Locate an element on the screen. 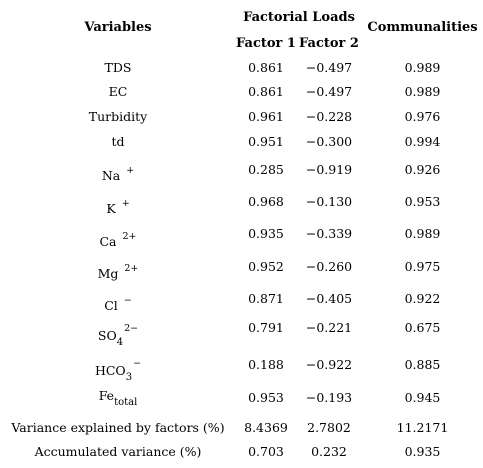 The width and height of the screenshot is (483, 468). row-factor1-td: 0.951 is located at coordinates (266, 141).